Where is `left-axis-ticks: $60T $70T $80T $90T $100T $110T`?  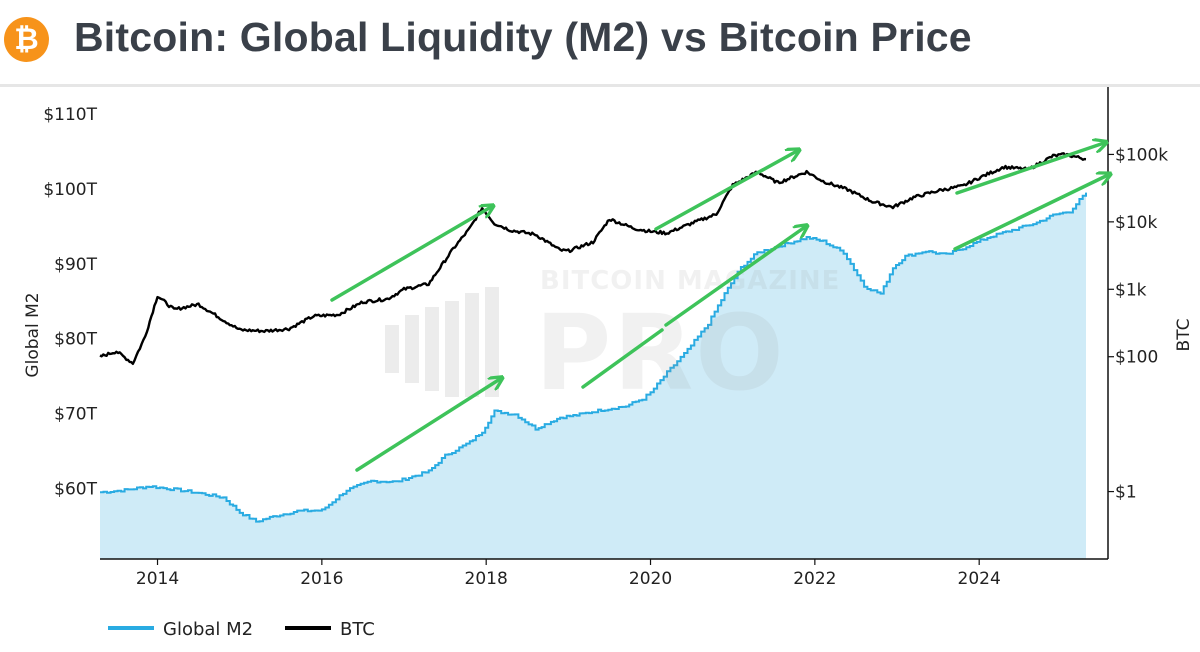 left-axis-ticks: $60T $70T $80T $90T $100T $110T is located at coordinates (70, 302).